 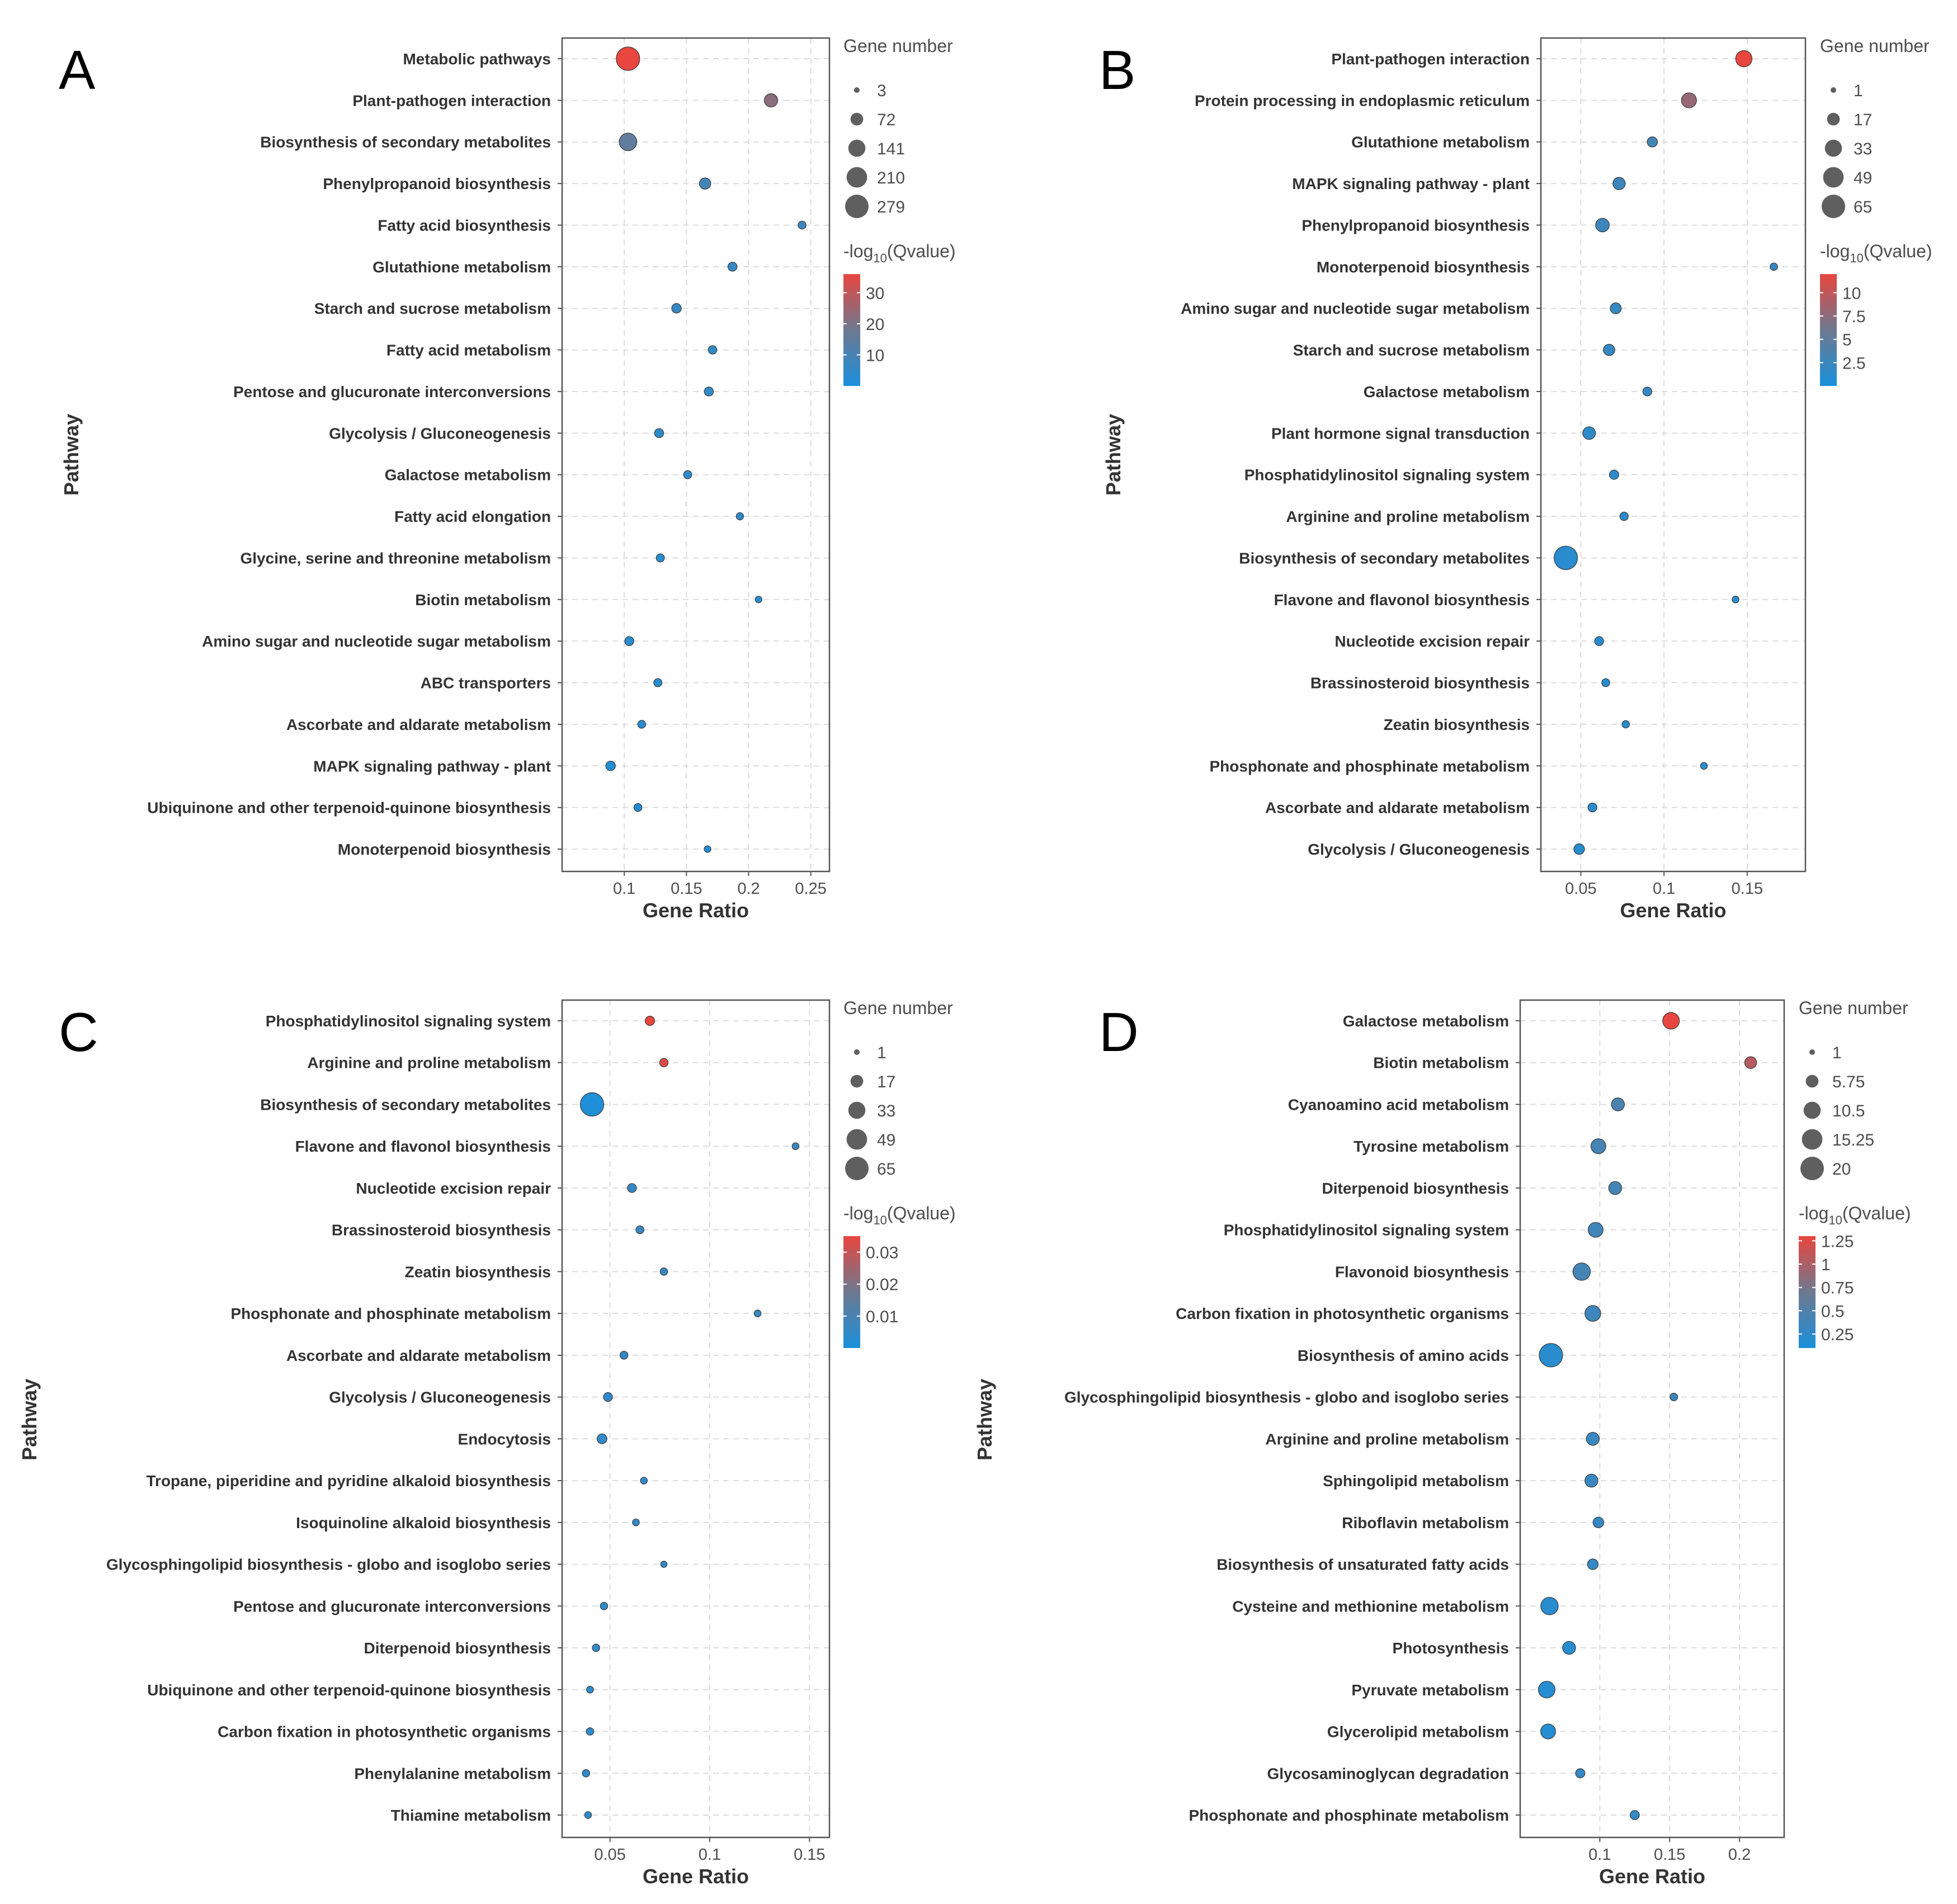 What do you see at coordinates (77, 70) in the screenshot?
I see `panel-letter: A` at bounding box center [77, 70].